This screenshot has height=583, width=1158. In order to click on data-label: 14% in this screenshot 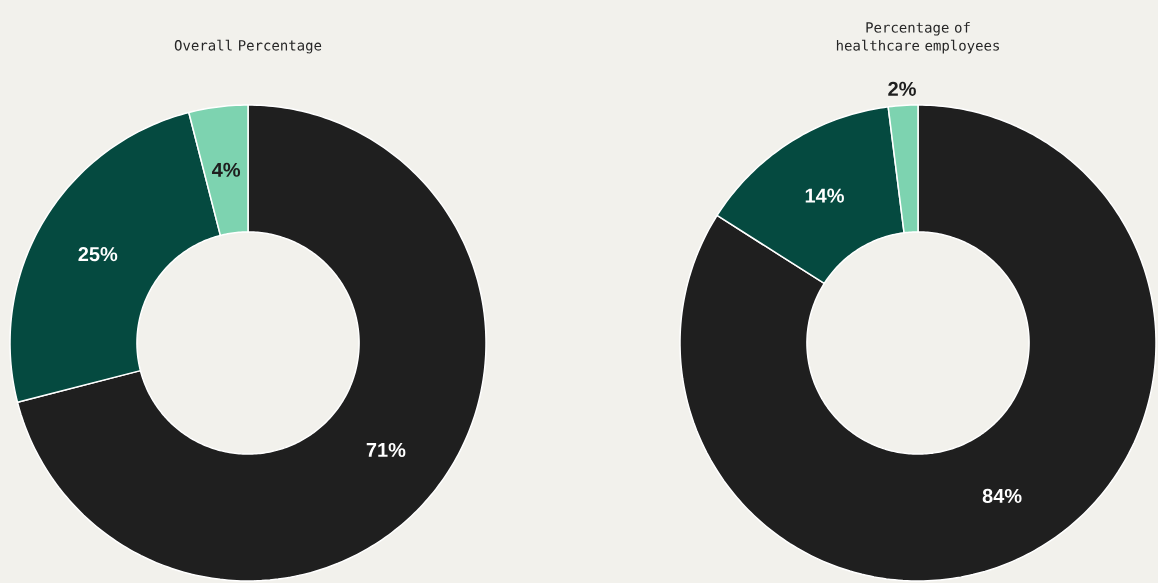, I will do `click(824, 195)`.